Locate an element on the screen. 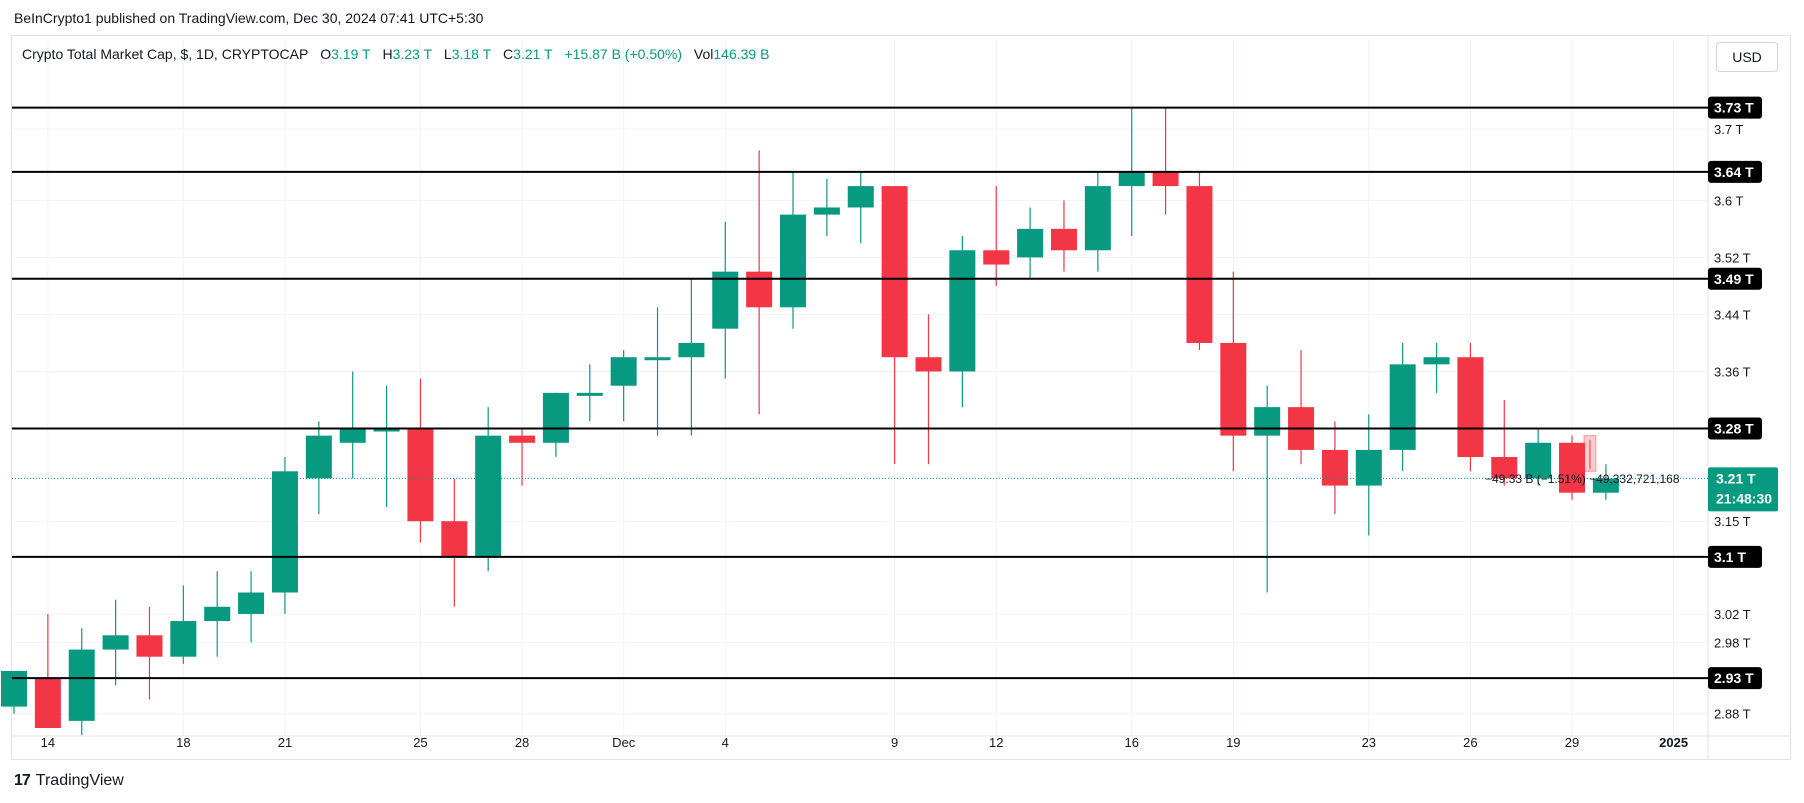 The image size is (1804, 803). level-badge-label: 3.49 T is located at coordinates (1734, 279).